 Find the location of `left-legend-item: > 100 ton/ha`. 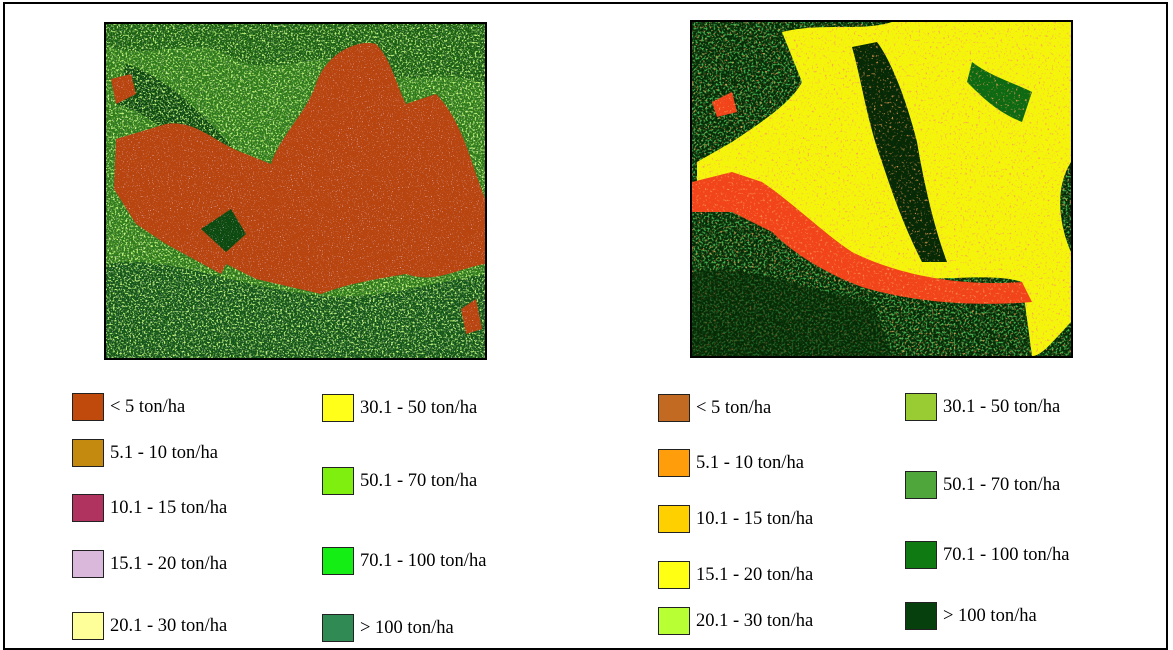

left-legend-item: > 100 ton/ha is located at coordinates (388, 628).